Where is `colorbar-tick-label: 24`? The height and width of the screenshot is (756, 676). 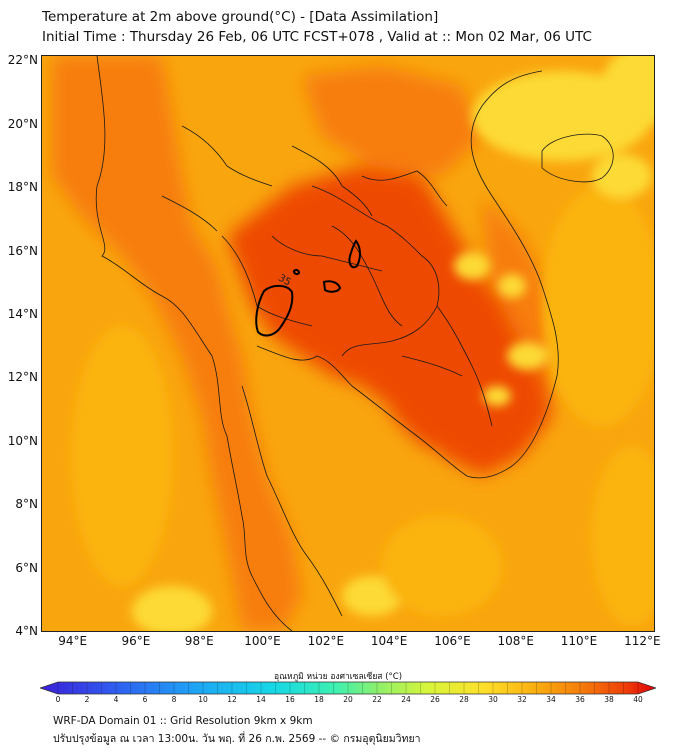
colorbar-tick-label: 24 is located at coordinates (406, 699).